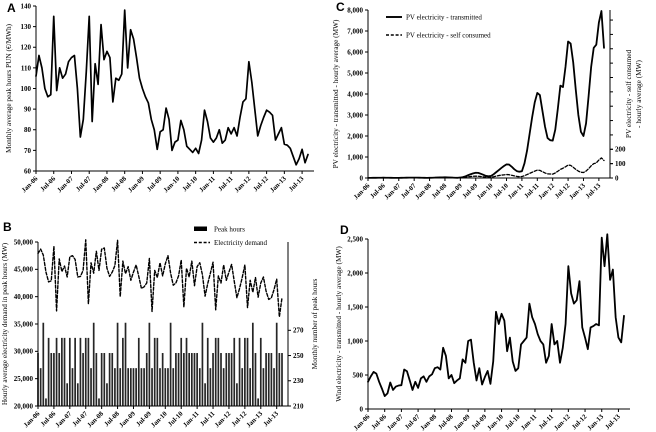 This screenshot has height=432, width=656. Describe the element at coordinates (24, 406) in the screenshot. I see `svg-text: 20,000` at that location.